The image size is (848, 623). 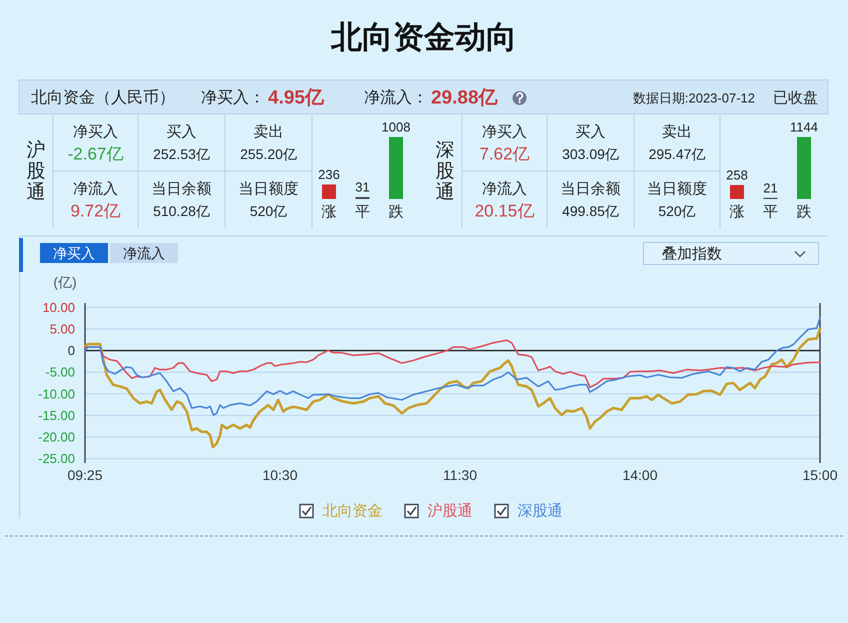 I want to click on y-tick-label: 10.00, so click(x=58, y=307).